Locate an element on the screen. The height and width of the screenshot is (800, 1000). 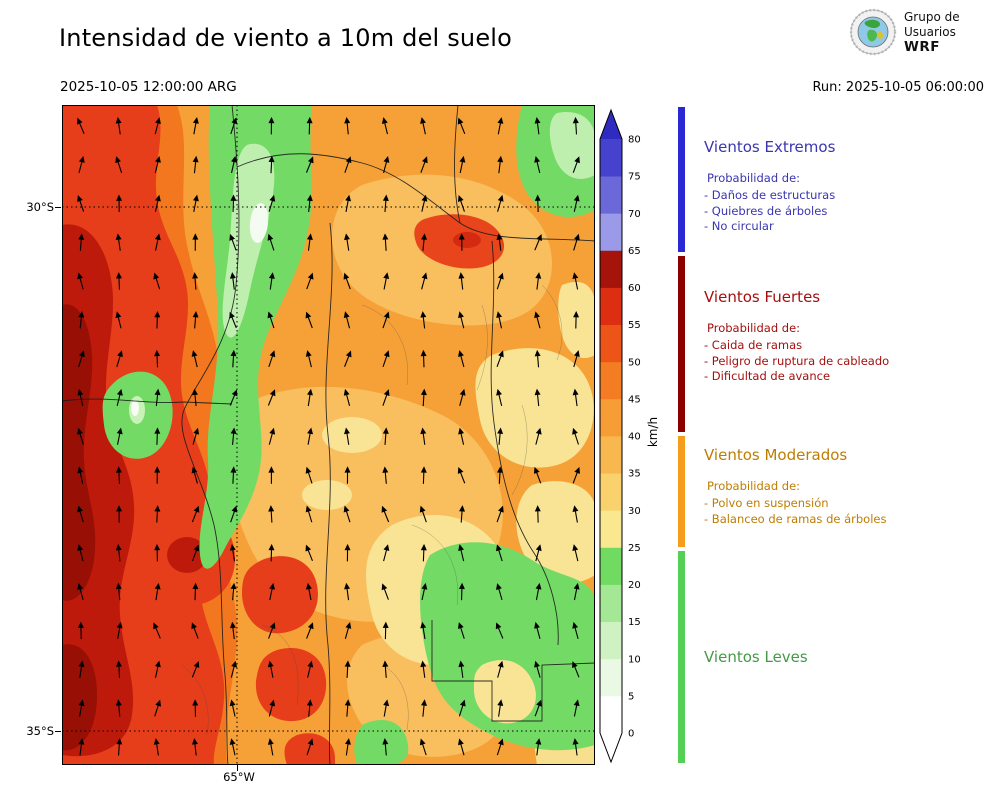
svg-text: 10 is located at coordinates (634, 659).